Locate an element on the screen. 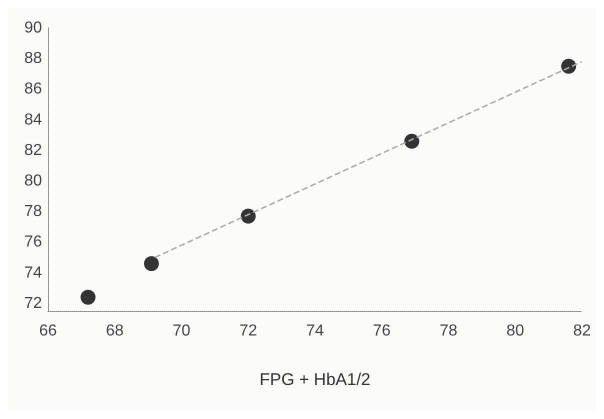  y-tick-label: 84 is located at coordinates (33, 119).